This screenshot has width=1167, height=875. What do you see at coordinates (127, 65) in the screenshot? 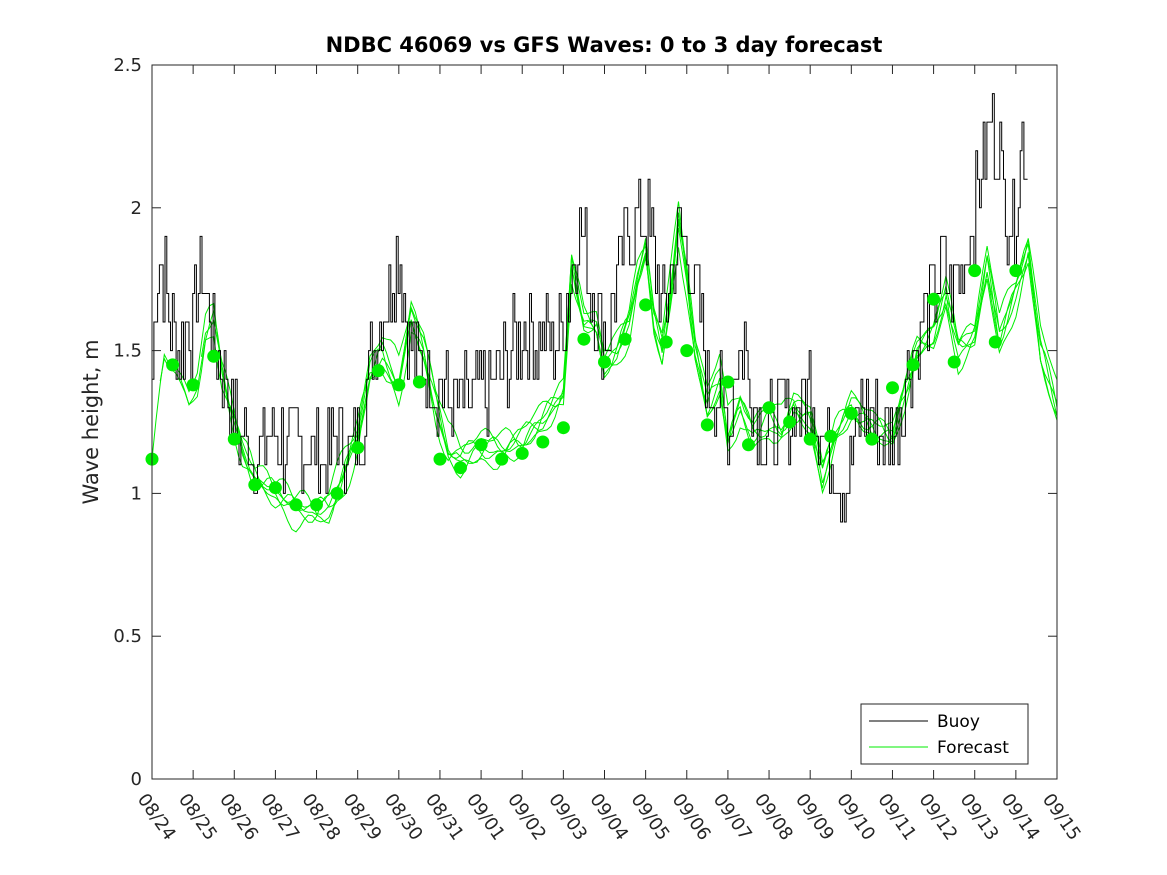
I see `y-tick-label: 2.5` at bounding box center [127, 65].